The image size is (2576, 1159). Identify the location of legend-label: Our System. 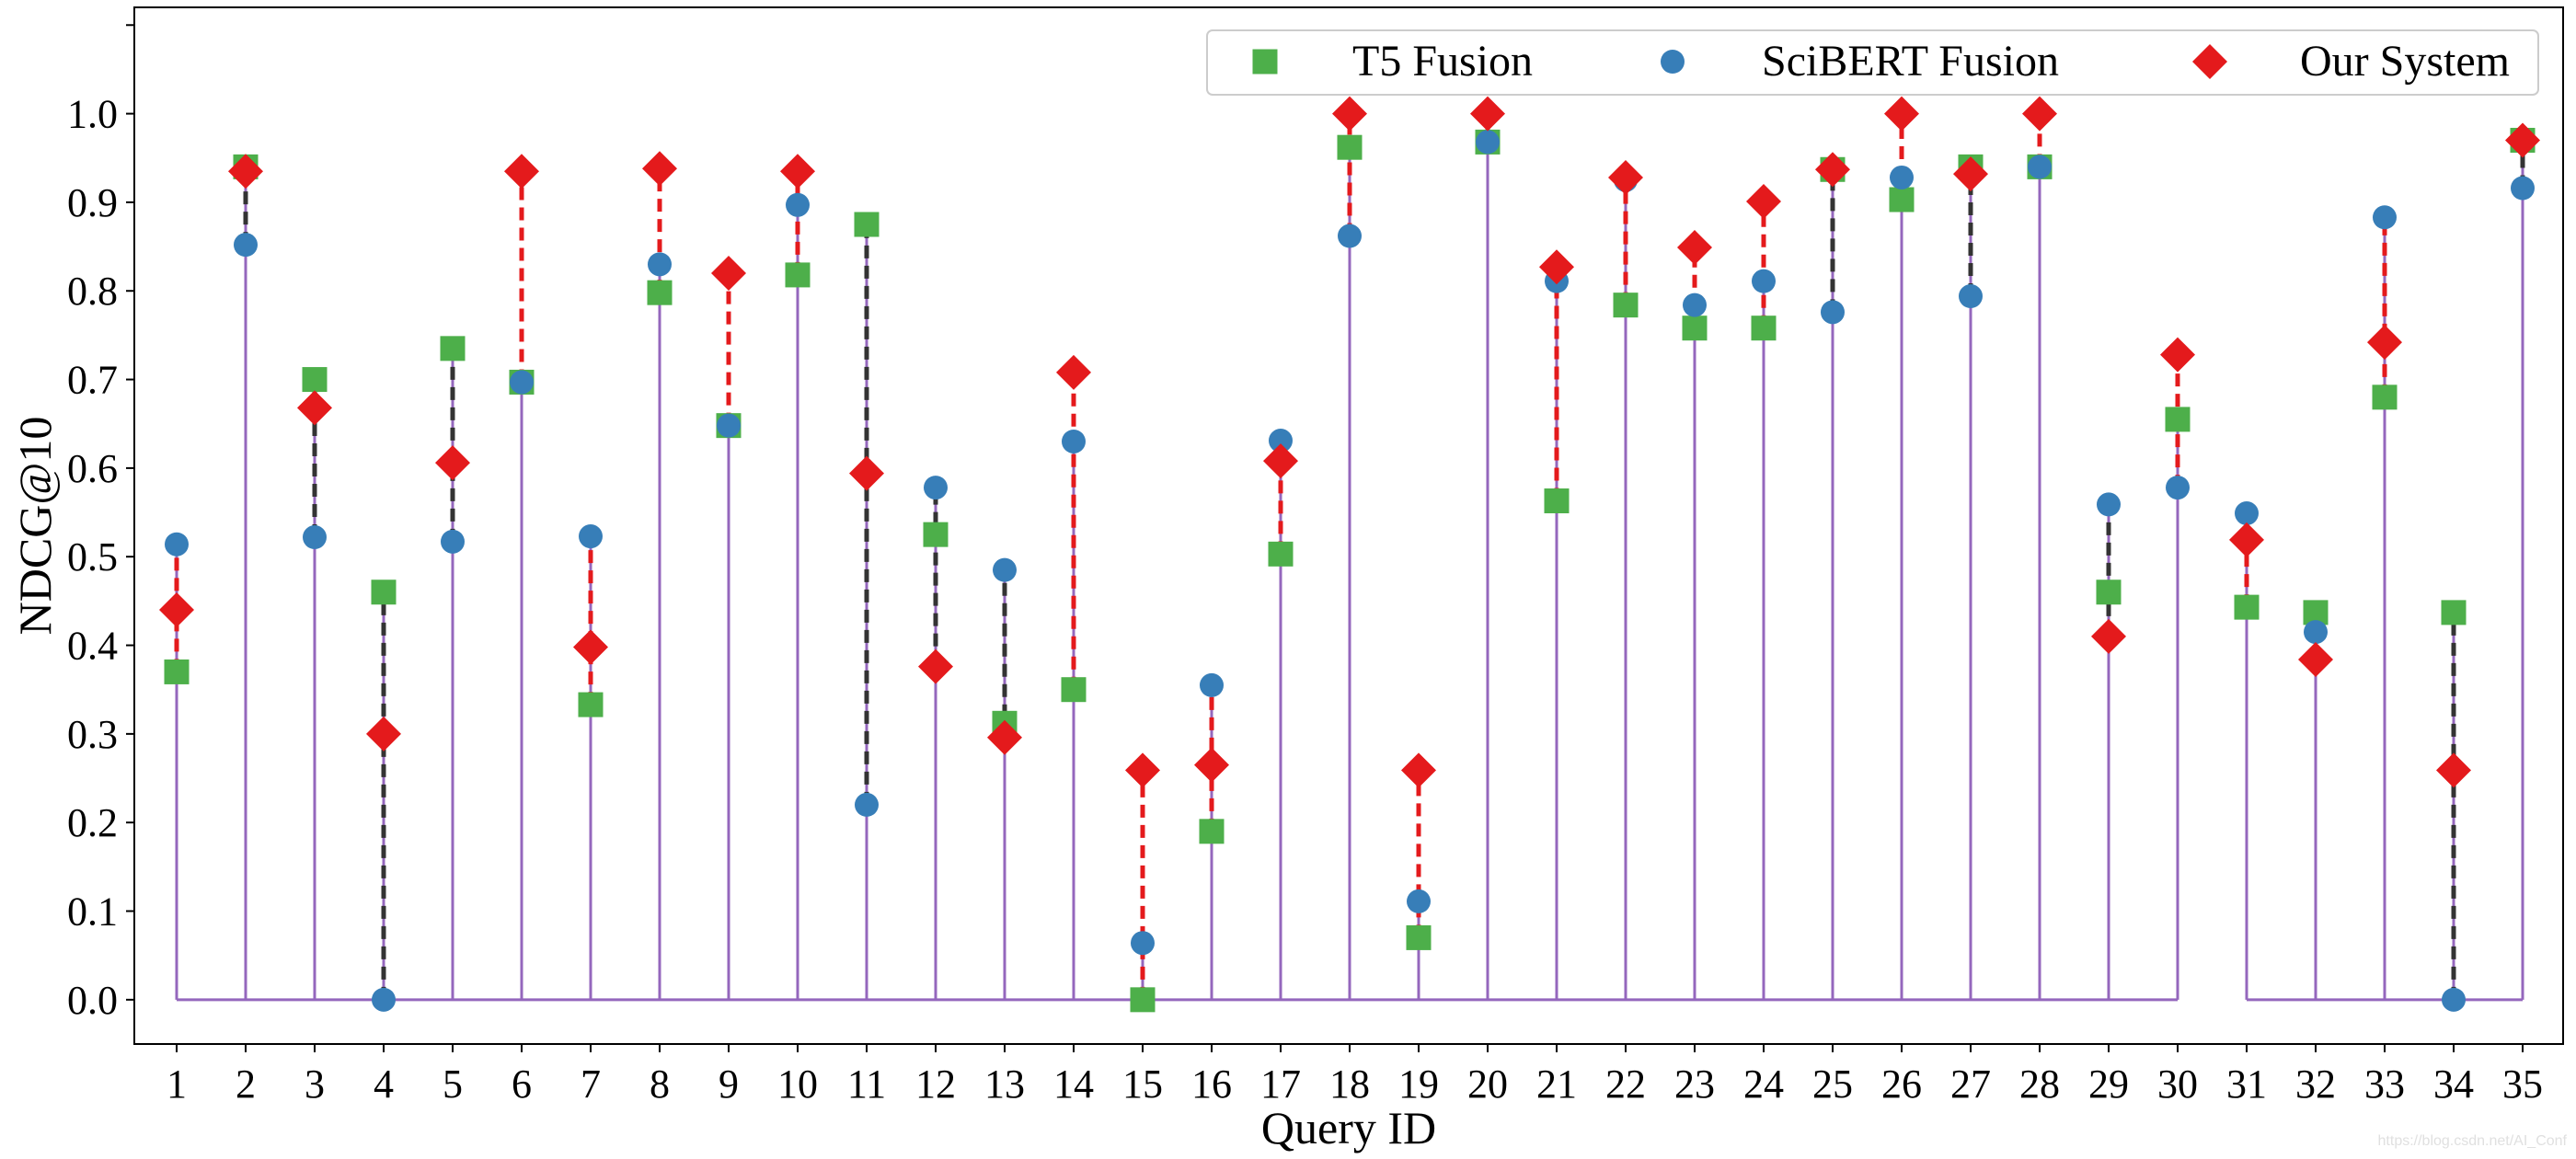
(2405, 61).